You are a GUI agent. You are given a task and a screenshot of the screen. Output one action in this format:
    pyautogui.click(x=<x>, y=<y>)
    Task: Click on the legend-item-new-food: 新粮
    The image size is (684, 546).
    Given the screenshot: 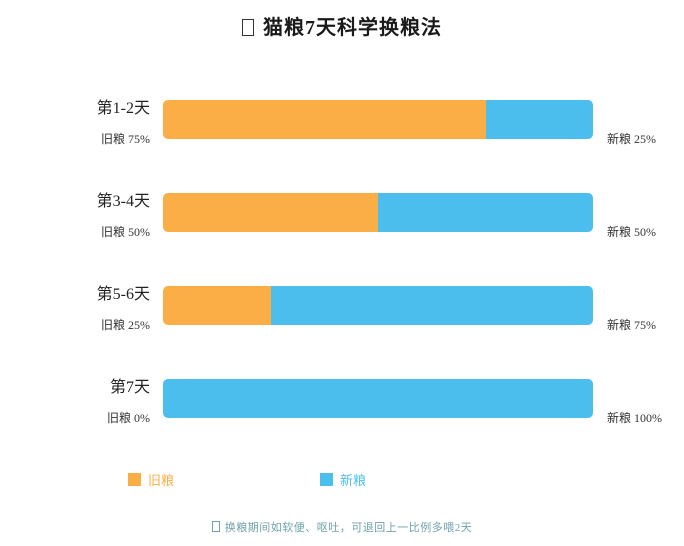 What is the action you would take?
    pyautogui.click(x=343, y=479)
    